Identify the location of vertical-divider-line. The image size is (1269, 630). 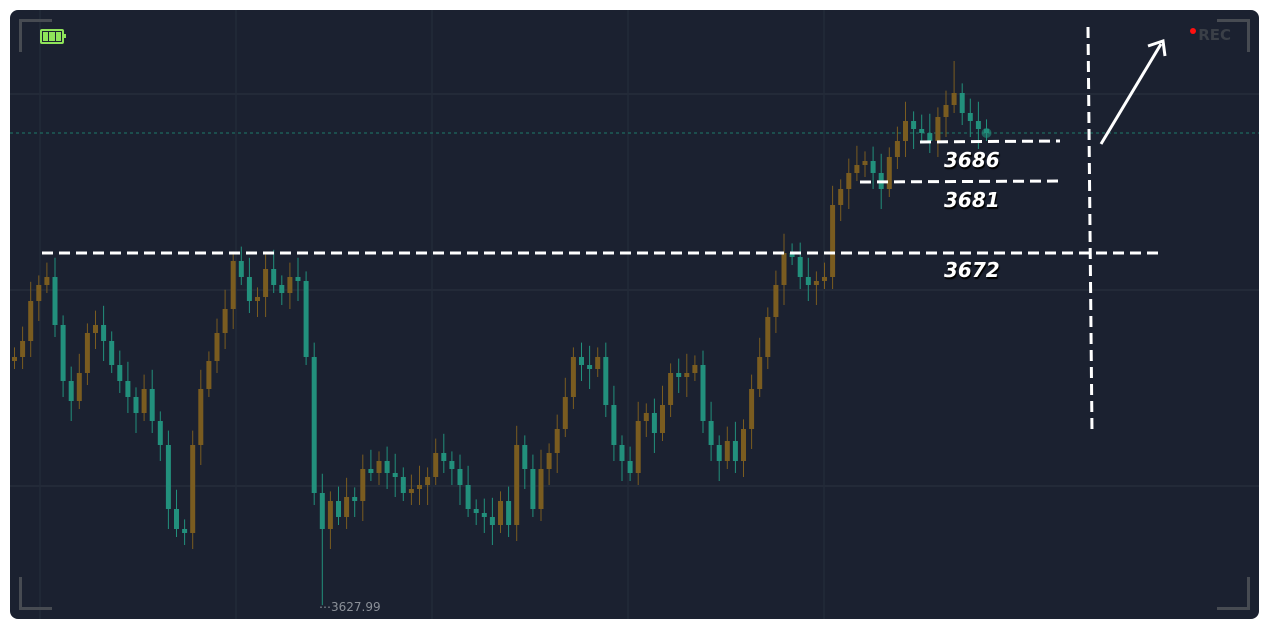
(1090, 229).